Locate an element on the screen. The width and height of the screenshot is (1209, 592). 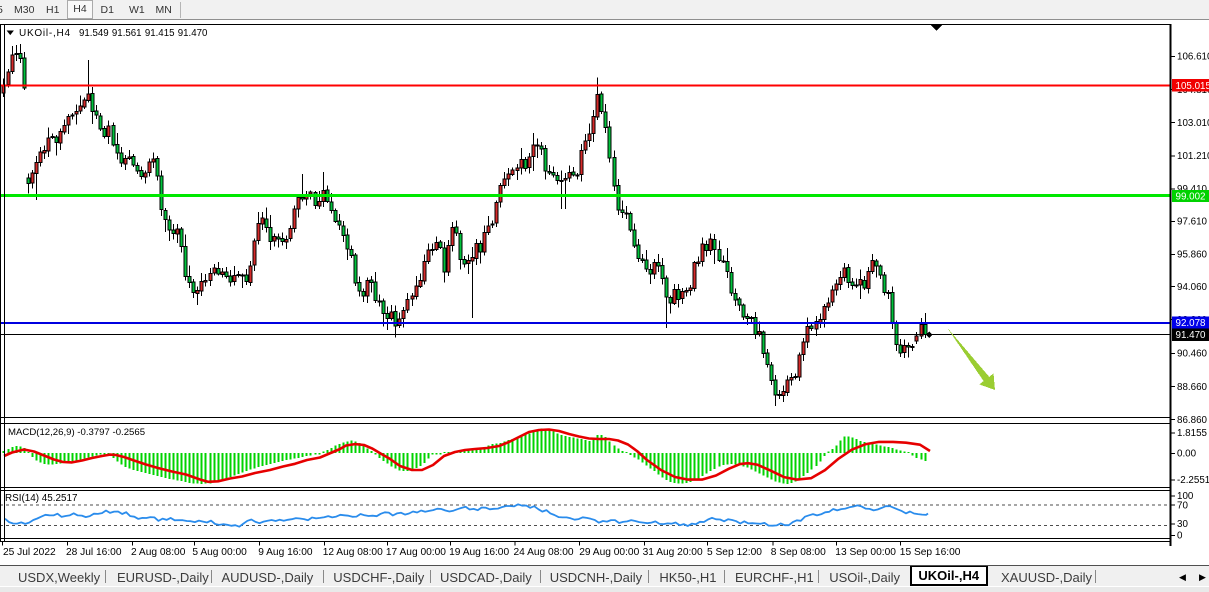
svg-text: 92.078 is located at coordinates (1191, 323).